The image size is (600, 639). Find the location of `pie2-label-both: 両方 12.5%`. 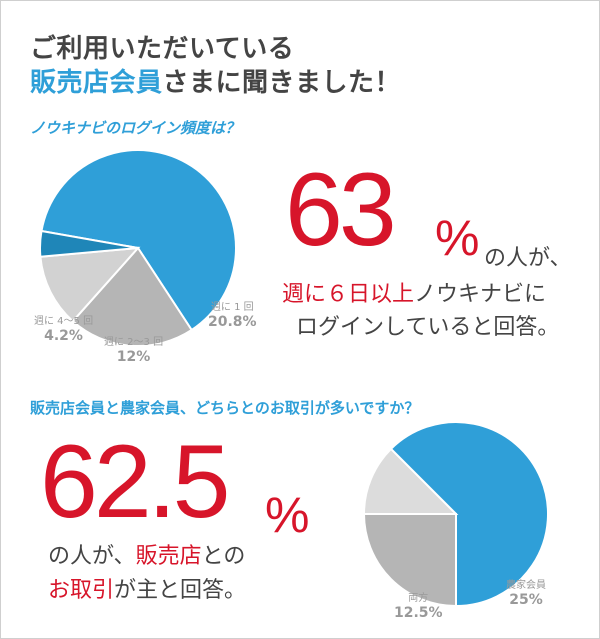

pie2-label-both: 両方 12.5% is located at coordinates (418, 607).